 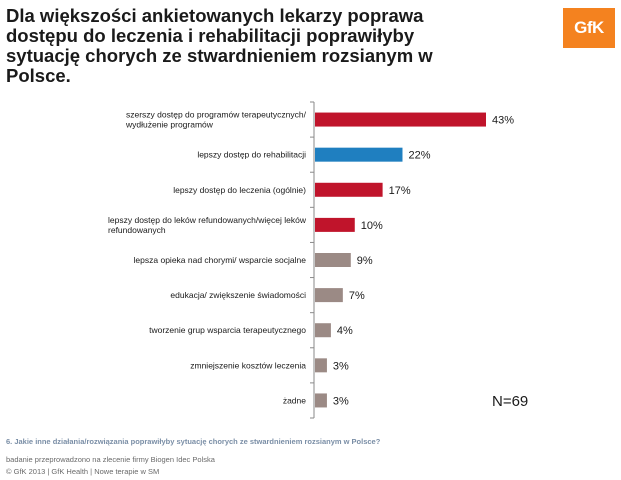 I want to click on category-label-line: edukacja/ zwiększenie świadomości, so click(x=238, y=295).